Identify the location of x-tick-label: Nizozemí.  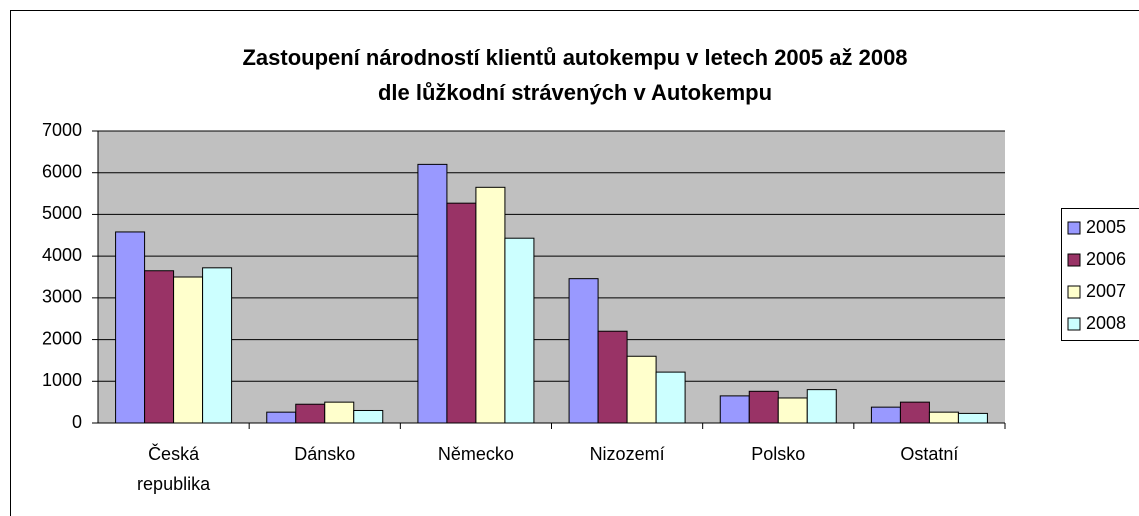
(627, 454).